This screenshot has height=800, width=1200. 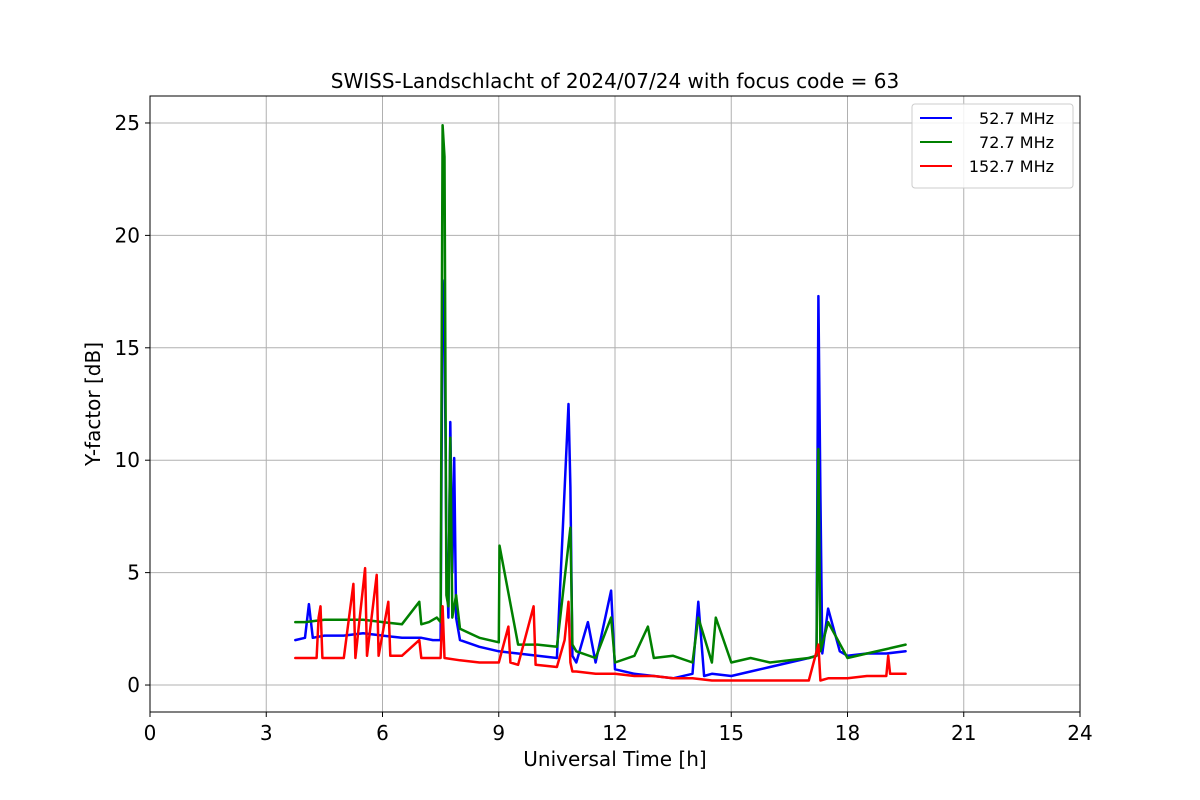 I want to click on legend-box, so click(x=992, y=146).